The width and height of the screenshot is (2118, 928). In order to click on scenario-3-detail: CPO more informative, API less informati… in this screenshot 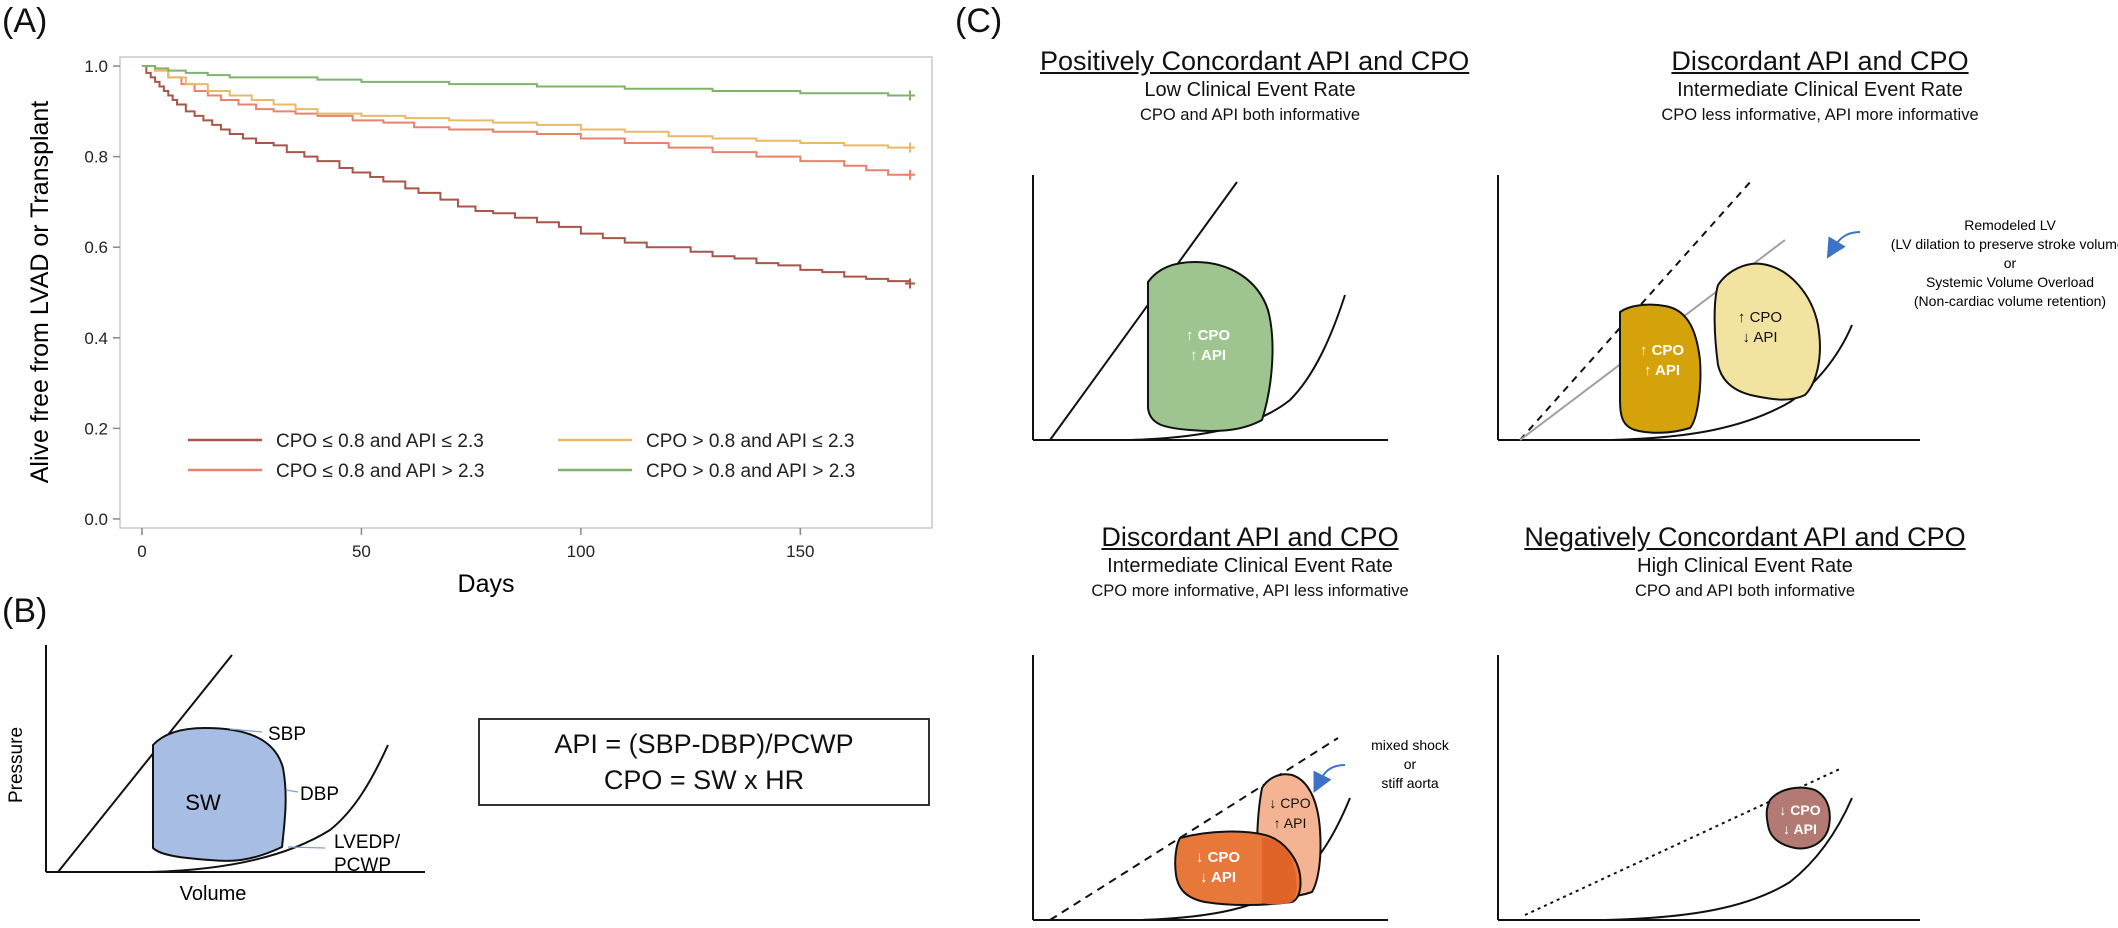, I will do `click(1250, 591)`.